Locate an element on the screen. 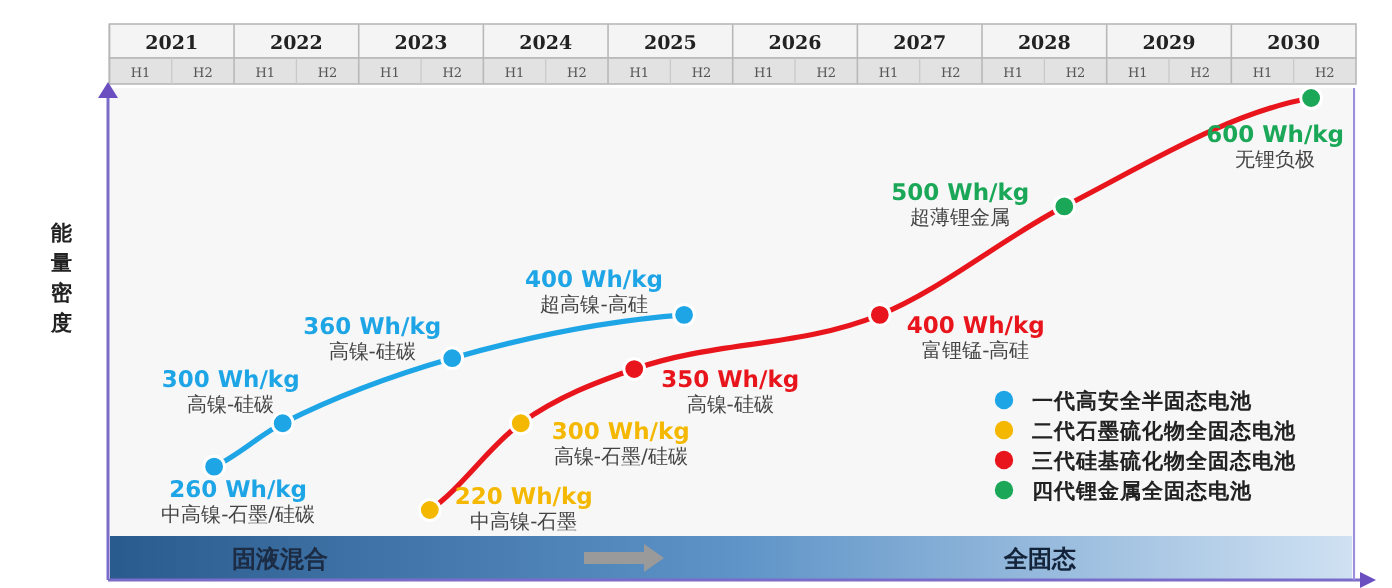 The width and height of the screenshot is (1392, 588). x-tick-label: 2026 is located at coordinates (795, 44).